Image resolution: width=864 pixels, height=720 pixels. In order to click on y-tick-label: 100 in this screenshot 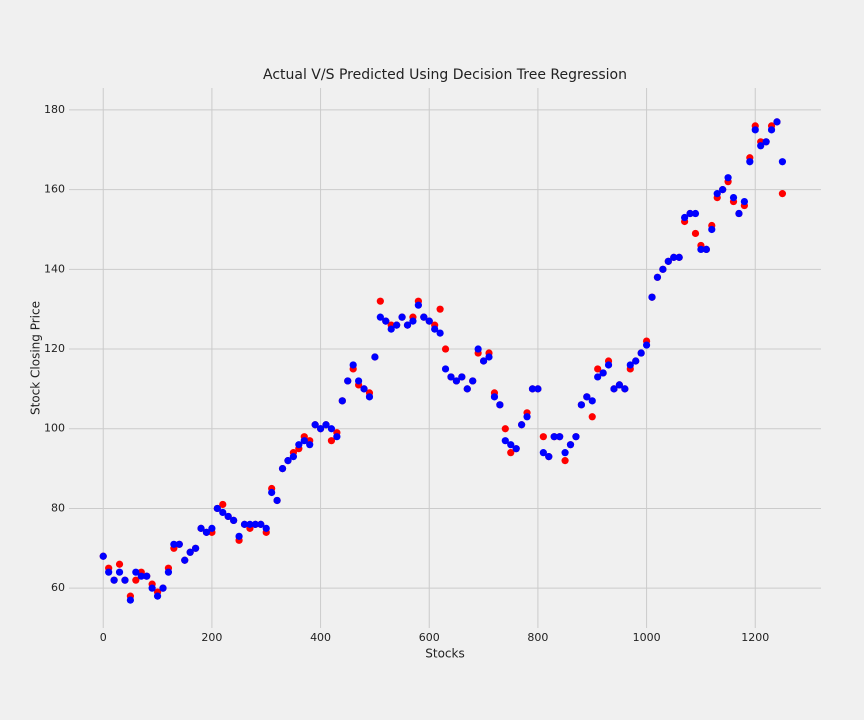, I will do `click(54, 428)`.